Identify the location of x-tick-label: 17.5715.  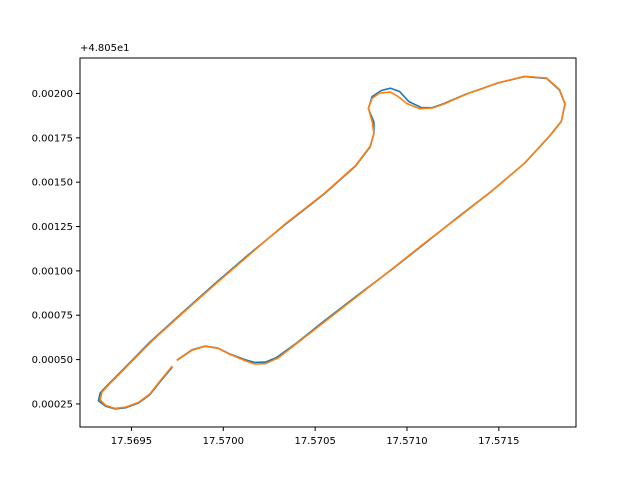
(498, 441).